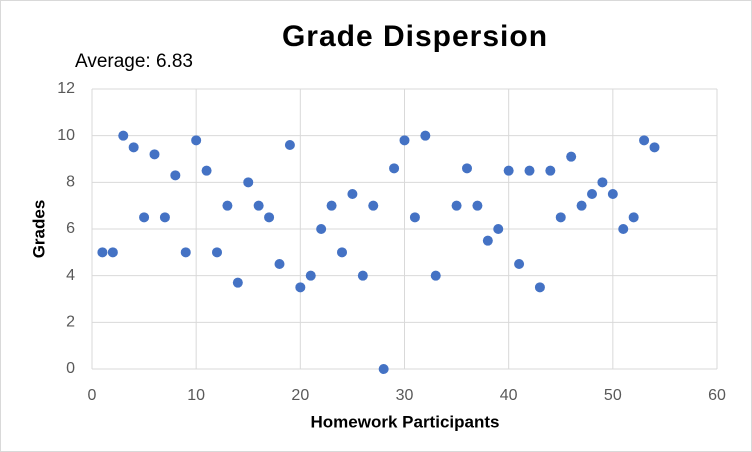 This screenshot has width=752, height=452. What do you see at coordinates (70, 368) in the screenshot?
I see `y-tick-label: 0` at bounding box center [70, 368].